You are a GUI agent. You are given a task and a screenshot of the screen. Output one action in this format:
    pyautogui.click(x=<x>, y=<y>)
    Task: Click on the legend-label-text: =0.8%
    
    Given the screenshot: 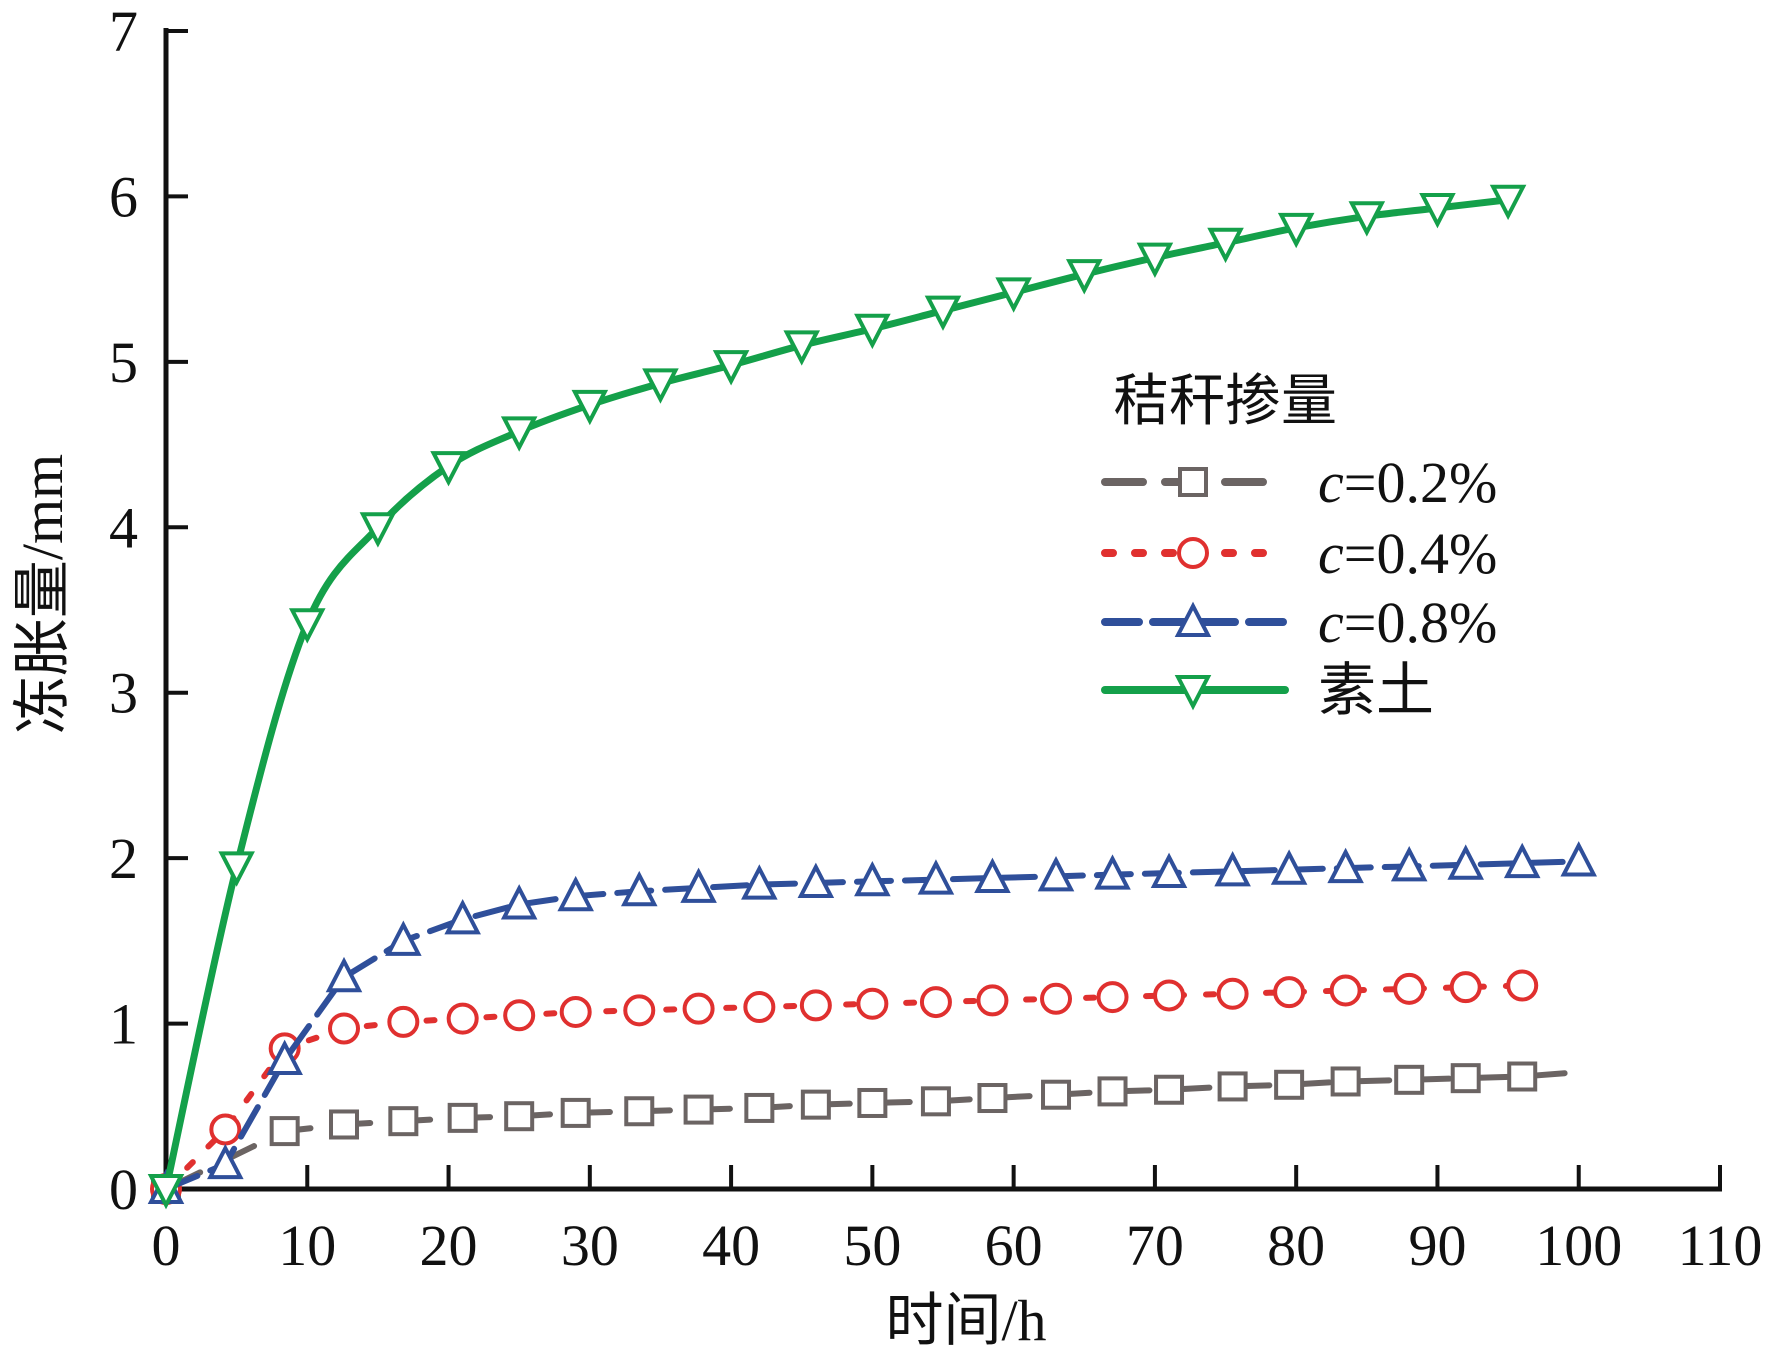 What is the action you would take?
    pyautogui.click(x=1421, y=622)
    